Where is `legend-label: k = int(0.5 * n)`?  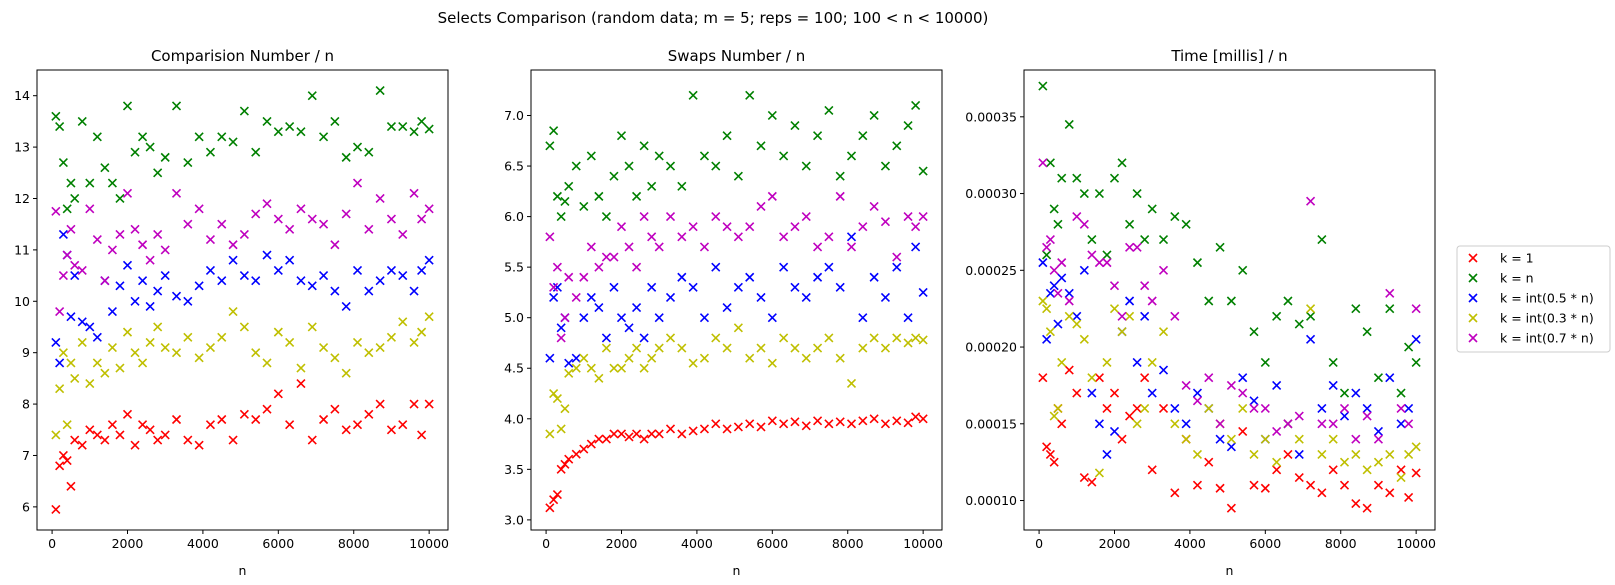
legend-label: k = int(0.5 * n) is located at coordinates (1547, 298).